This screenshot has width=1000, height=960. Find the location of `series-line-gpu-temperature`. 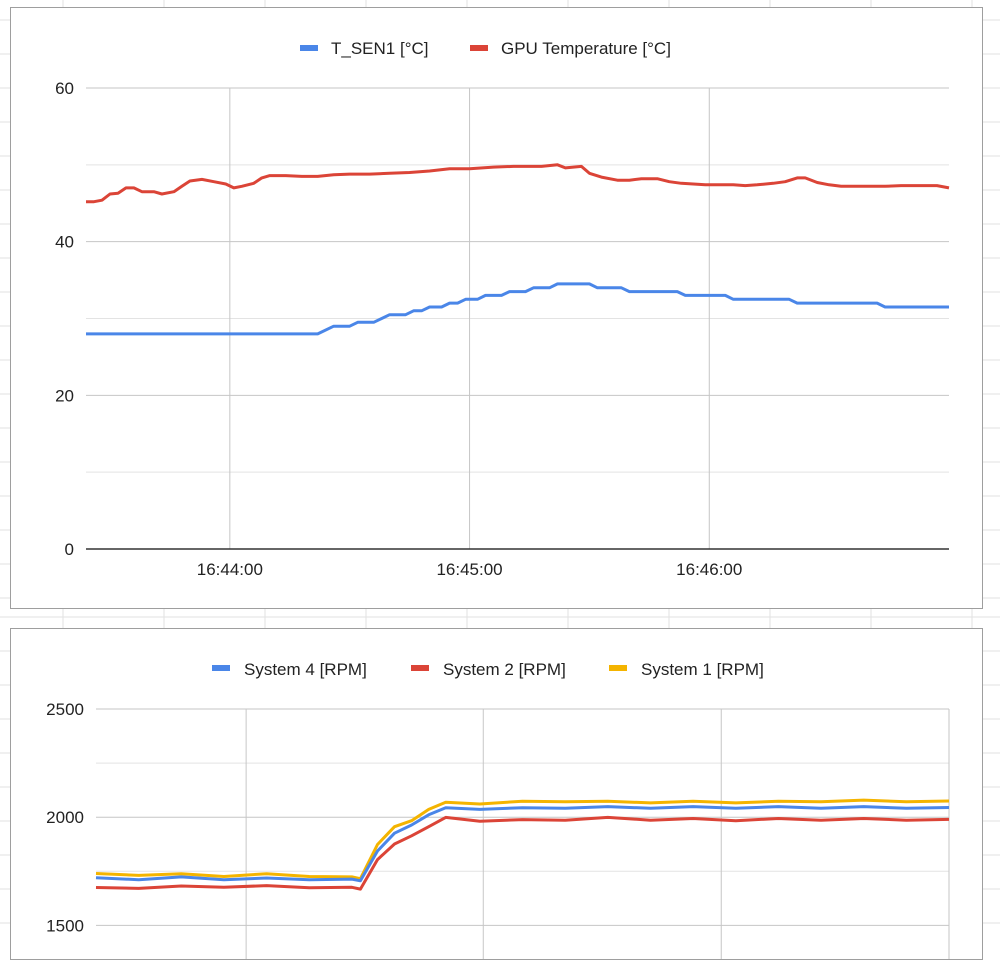

series-line-gpu-temperature is located at coordinates (518, 183).